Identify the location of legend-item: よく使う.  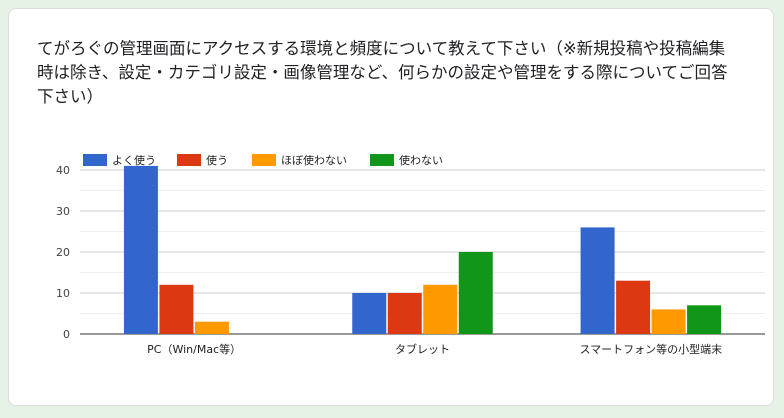
(119, 160).